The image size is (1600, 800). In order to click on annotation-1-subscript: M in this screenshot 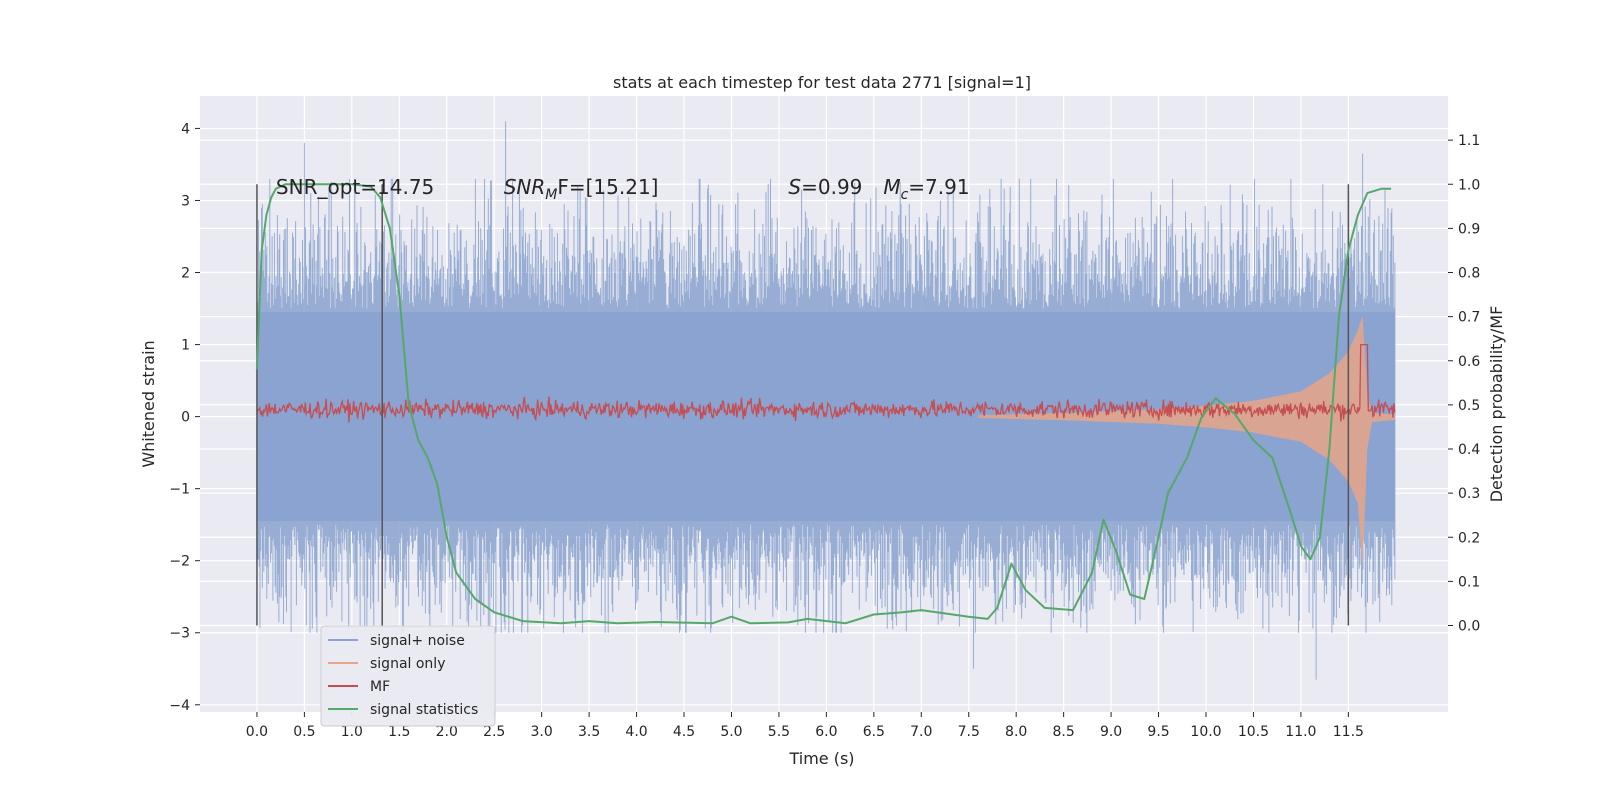, I will do `click(551, 195)`.